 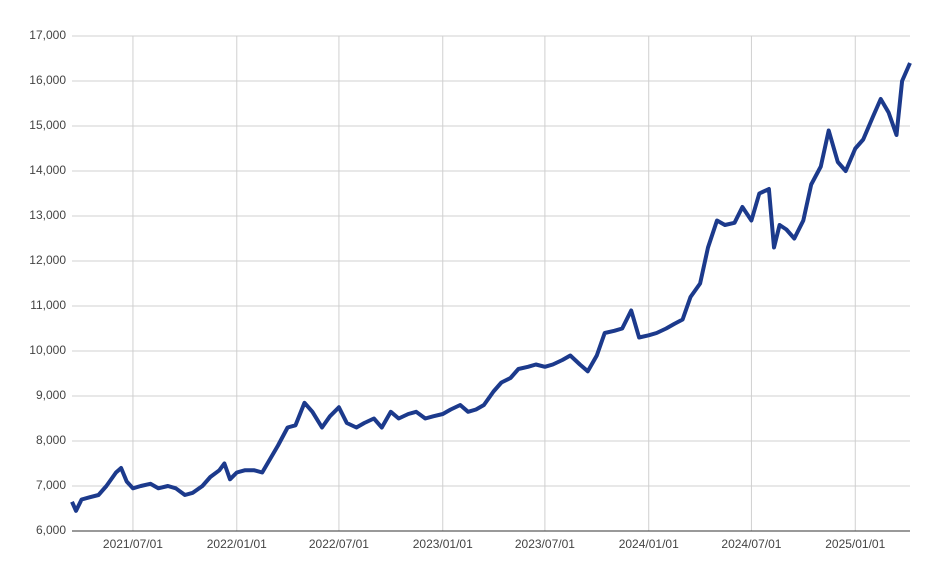 What do you see at coordinates (443, 544) in the screenshot?
I see `x-tick-label: 2023/01/01` at bounding box center [443, 544].